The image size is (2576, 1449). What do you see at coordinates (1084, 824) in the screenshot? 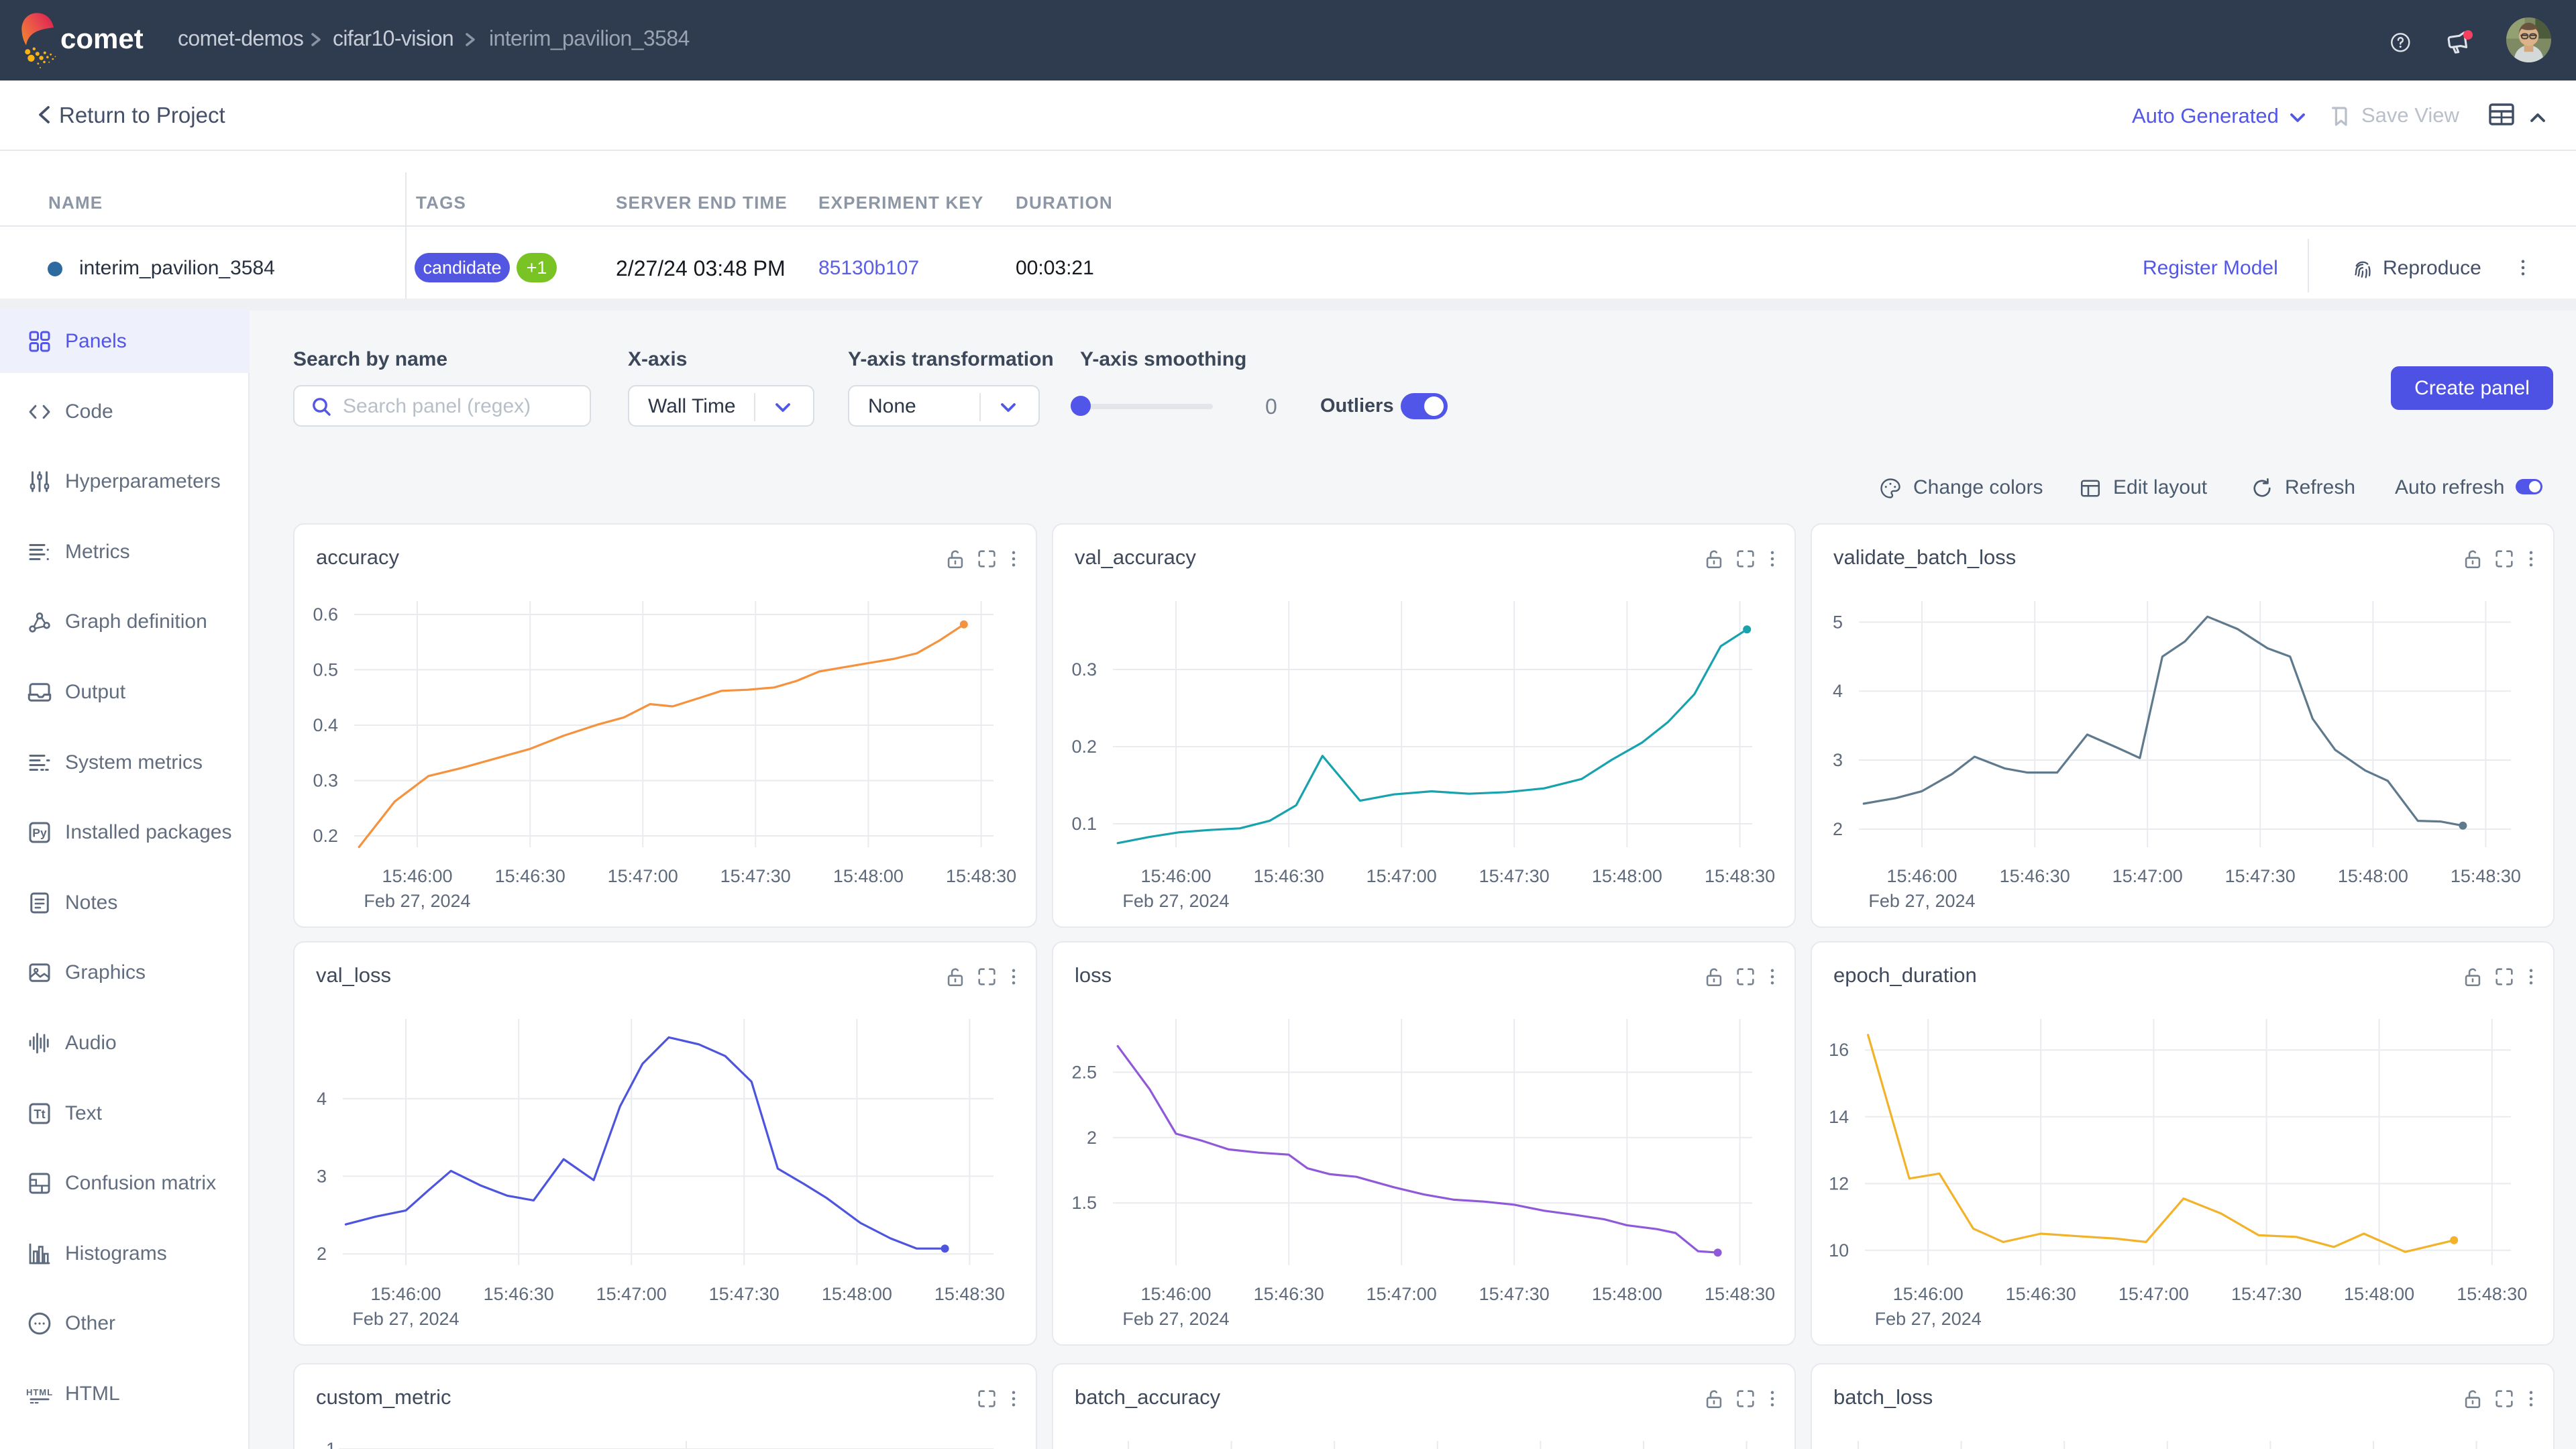
I see `svg-text: 0.1` at bounding box center [1084, 824].